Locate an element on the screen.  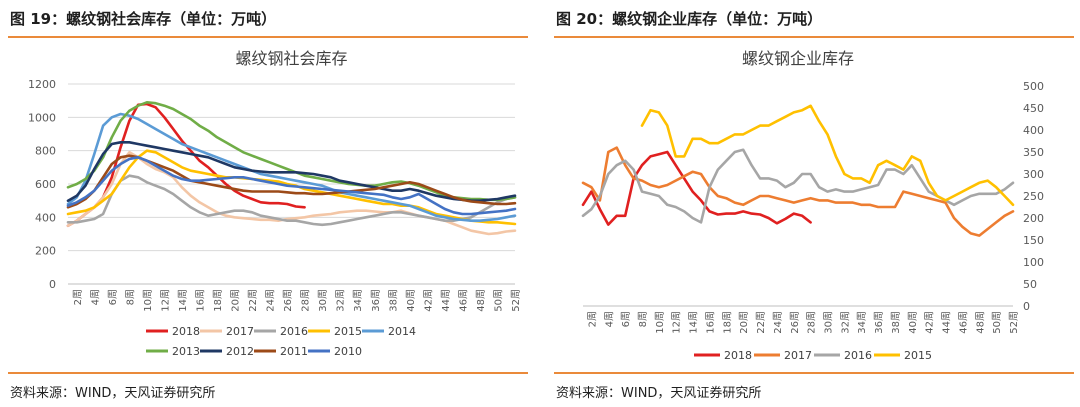
series-line-2015 is located at coordinates (827, 155).